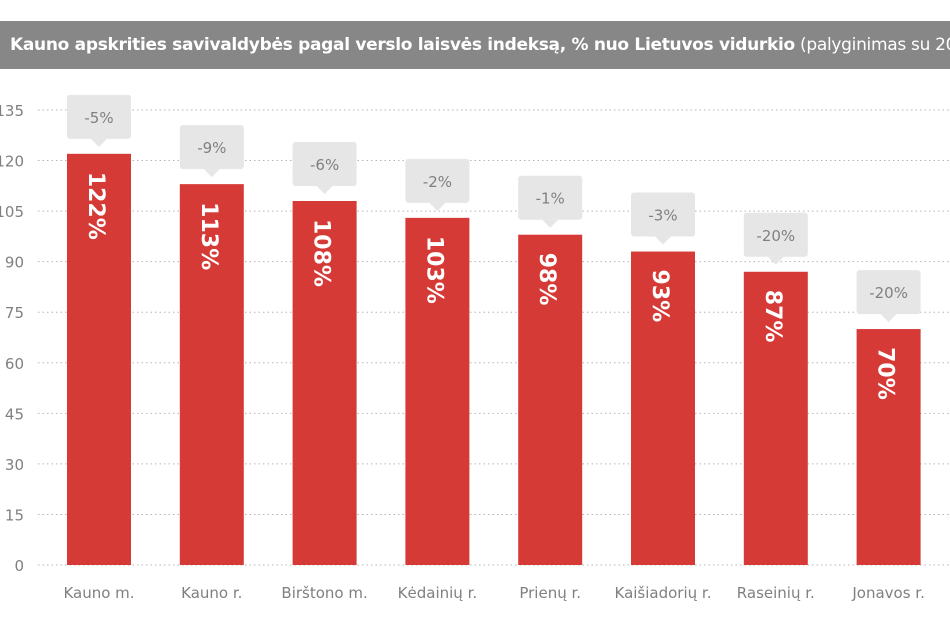 This screenshot has width=950, height=626. What do you see at coordinates (12, 111) in the screenshot?
I see `y-tick-label: 135` at bounding box center [12, 111].